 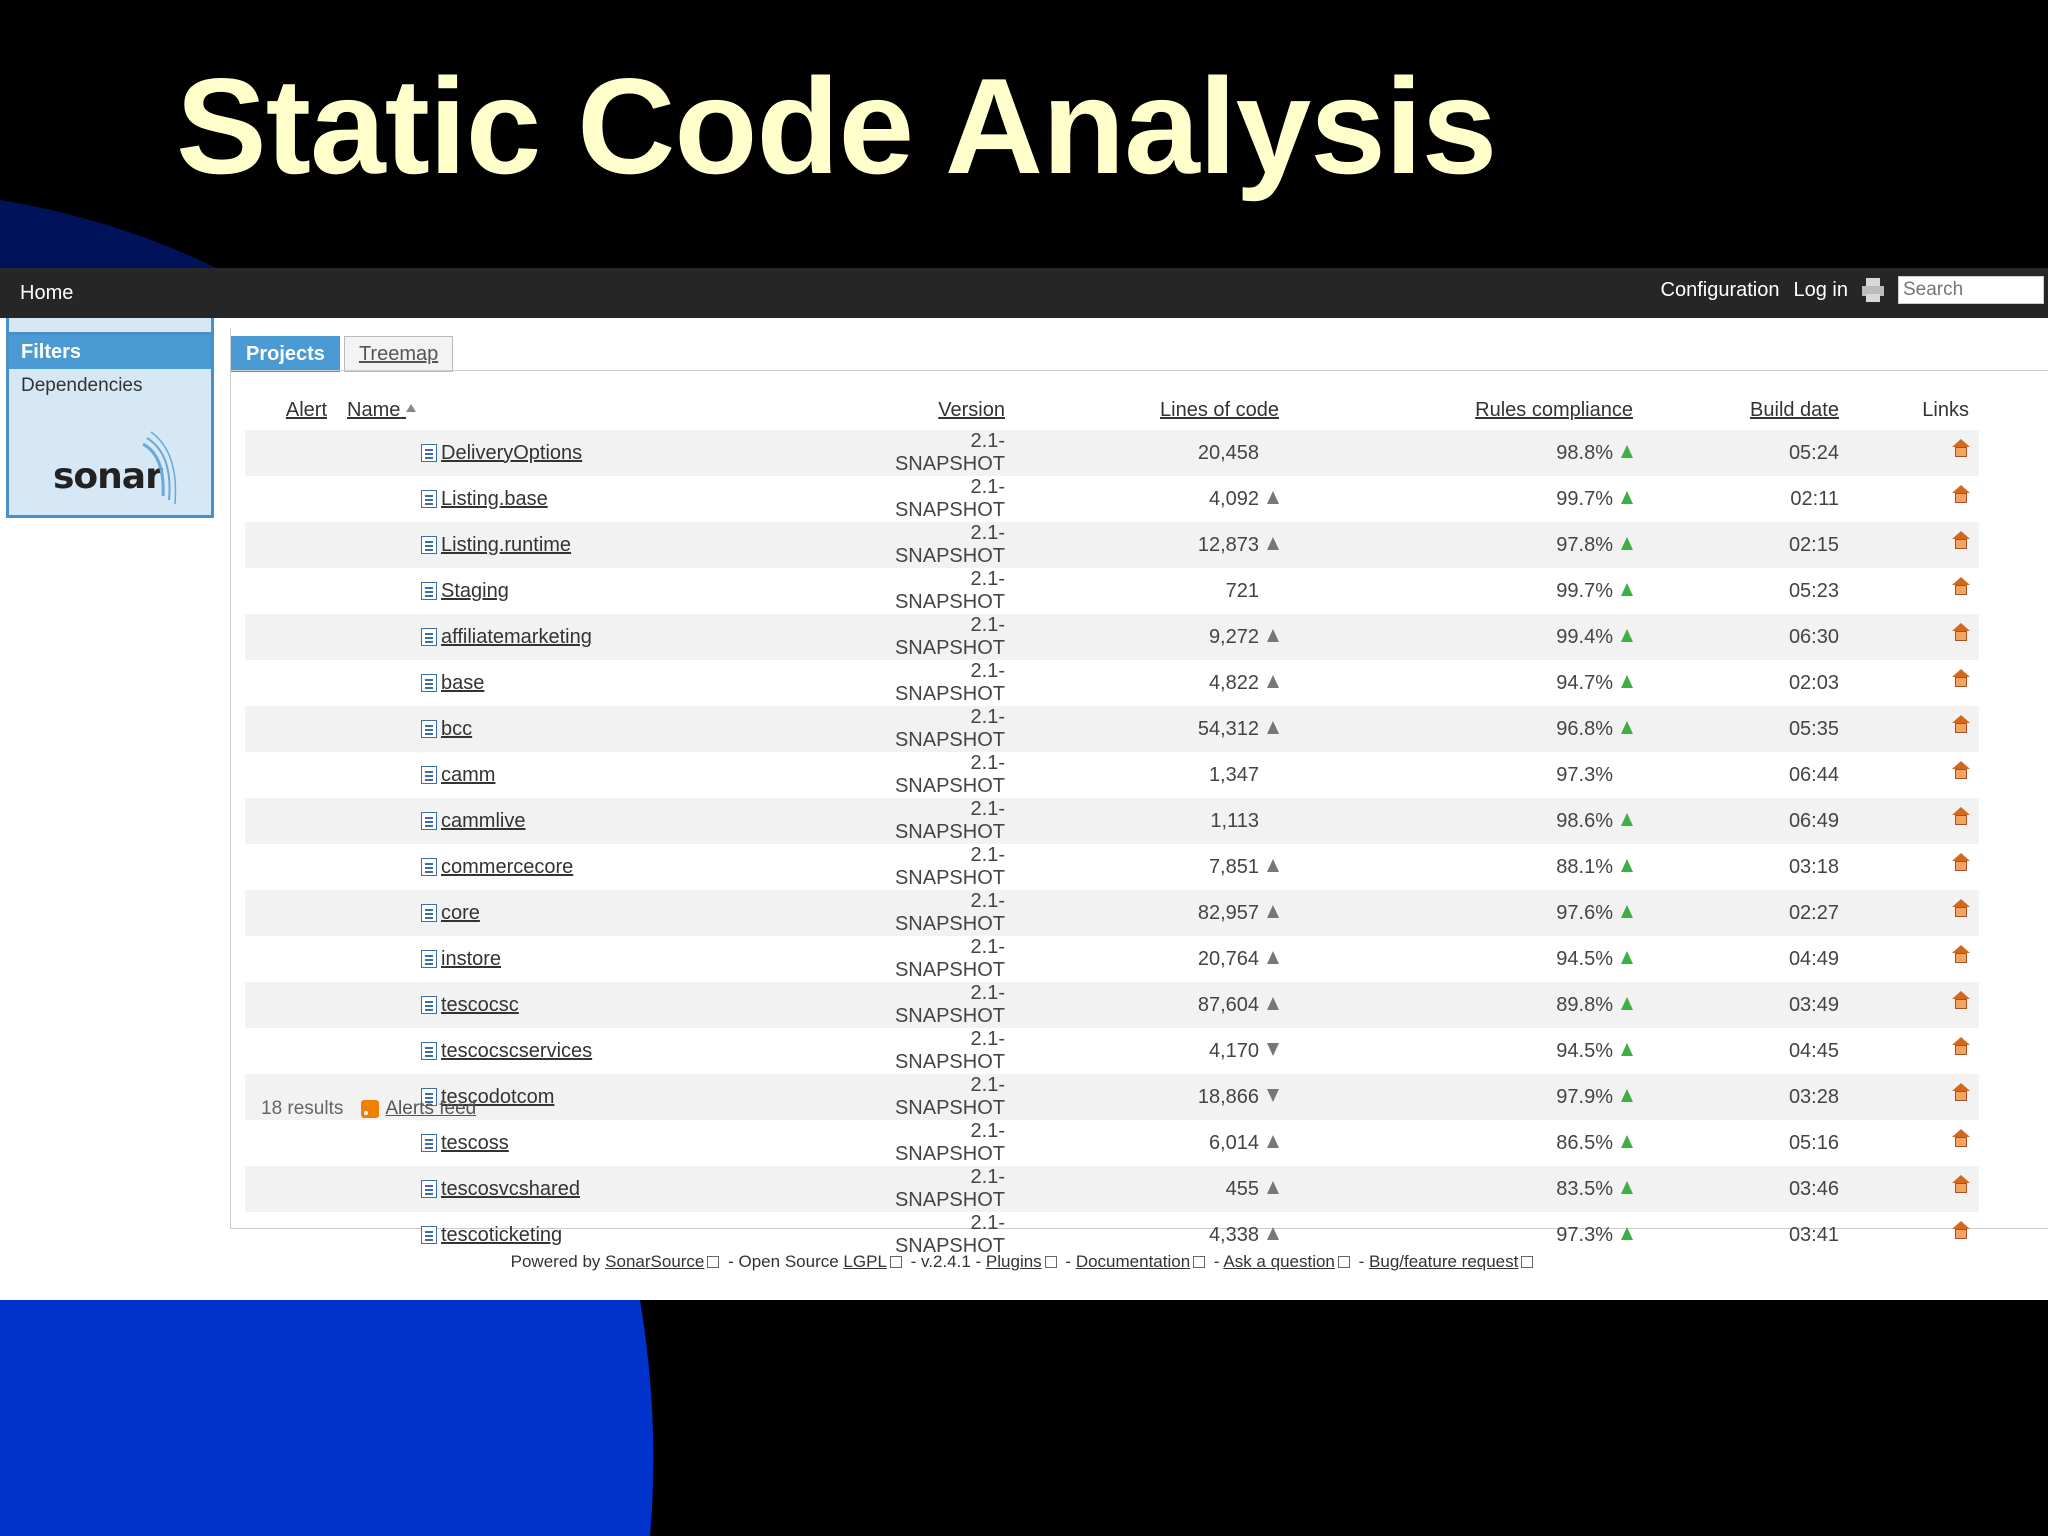 I want to click on project-link: cammlive, so click(x=483, y=820).